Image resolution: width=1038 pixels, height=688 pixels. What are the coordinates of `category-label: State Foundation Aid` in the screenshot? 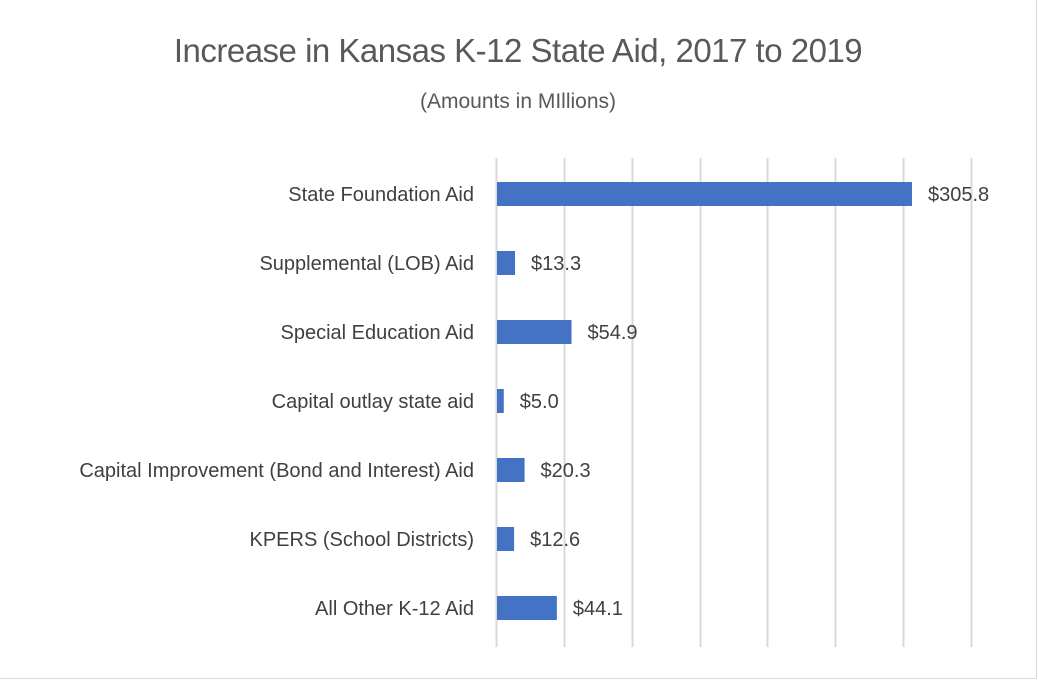 It's located at (381, 195).